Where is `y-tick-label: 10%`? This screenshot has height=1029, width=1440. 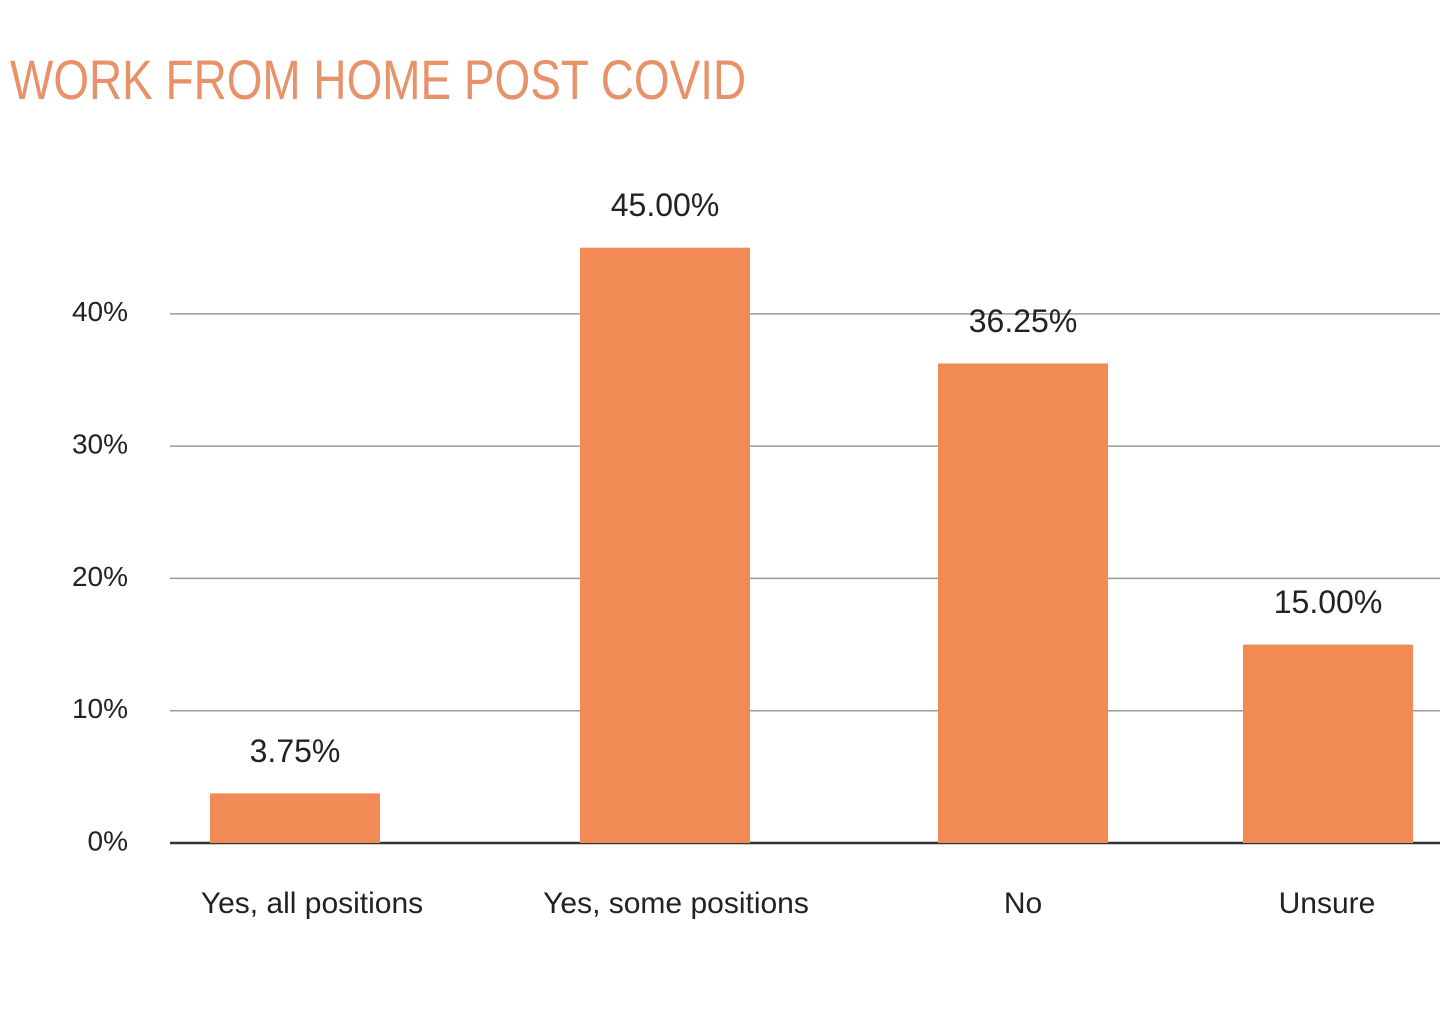
y-tick-label: 10% is located at coordinates (100, 708).